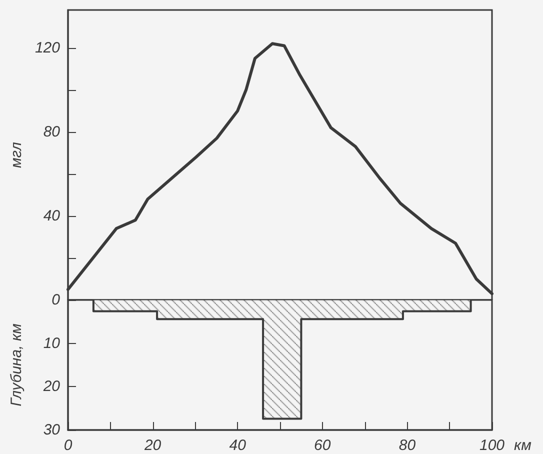 This screenshot has height=454, width=543. Describe the element at coordinates (16, 365) in the screenshot. I see `y-axis-title: Глубина, км` at that location.